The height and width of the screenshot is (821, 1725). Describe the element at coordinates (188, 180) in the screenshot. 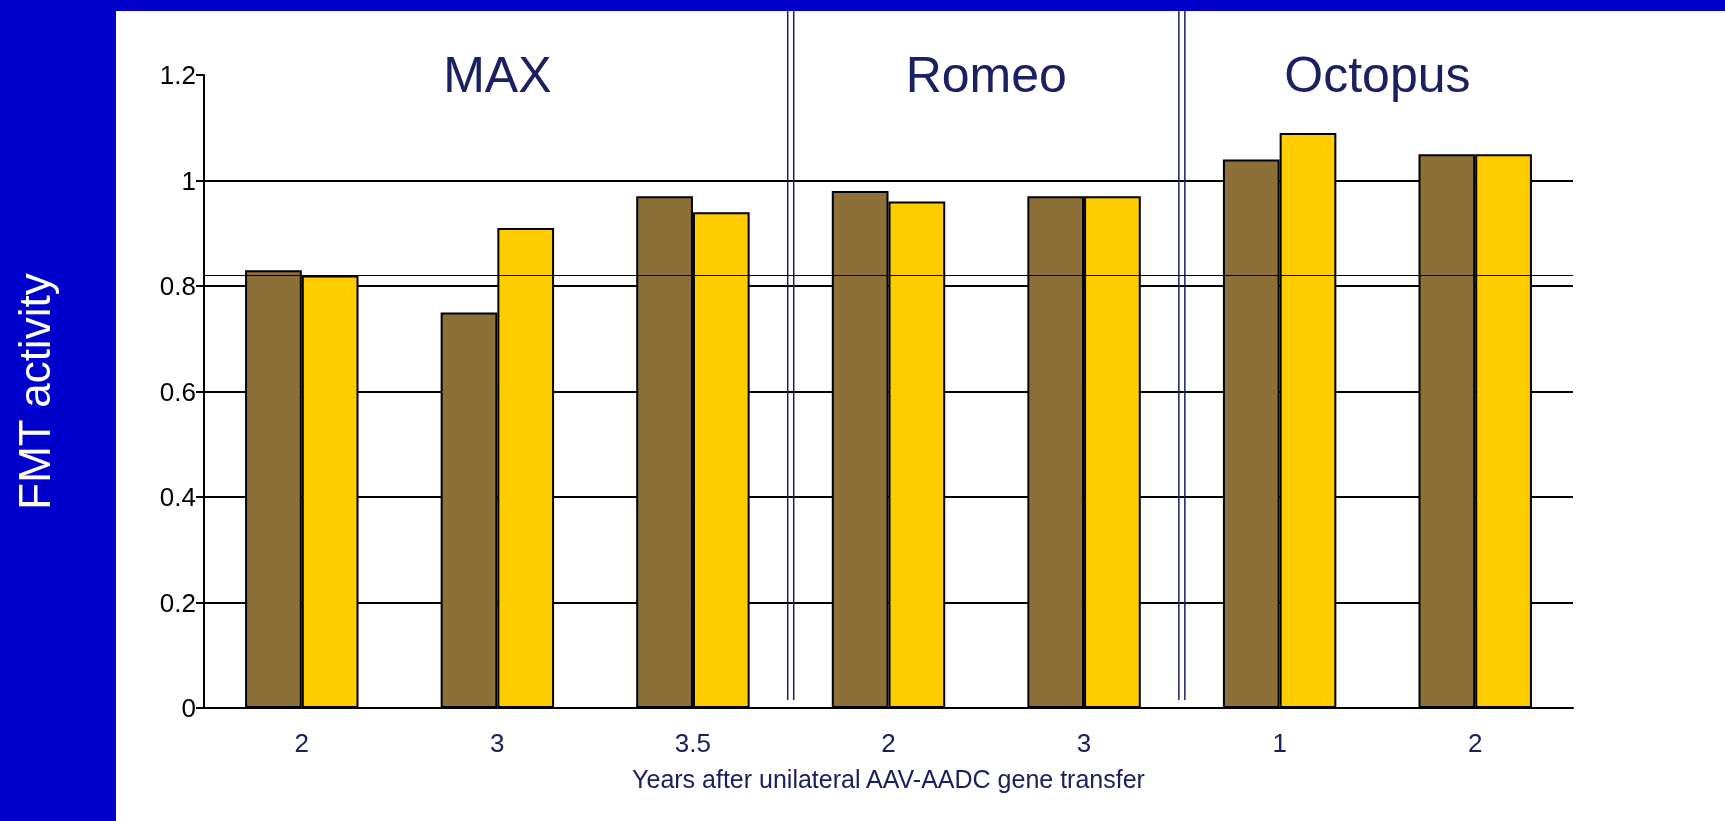

I see `y-tick-label: 1` at that location.